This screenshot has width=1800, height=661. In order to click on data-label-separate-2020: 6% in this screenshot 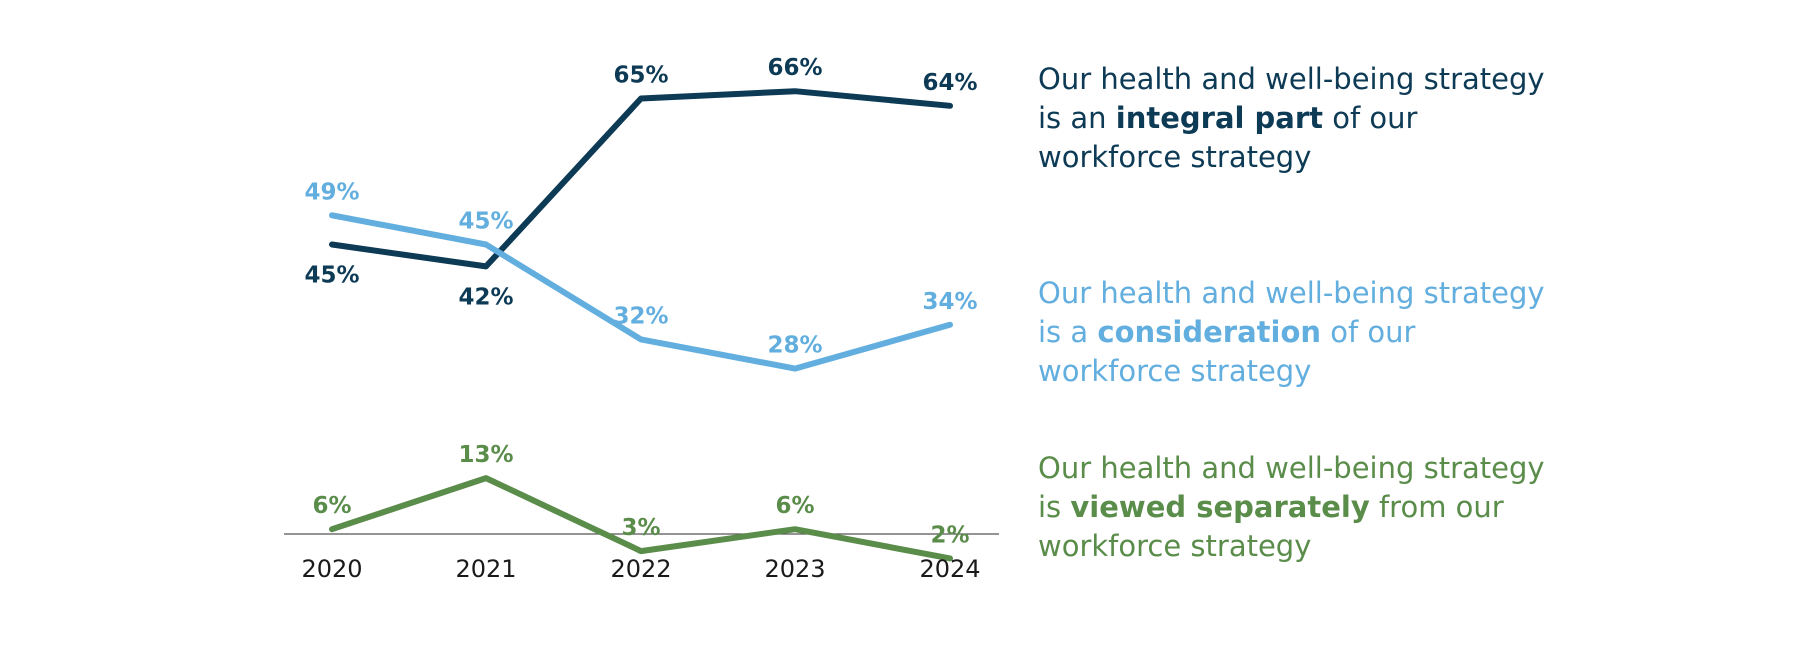, I will do `click(331, 506)`.